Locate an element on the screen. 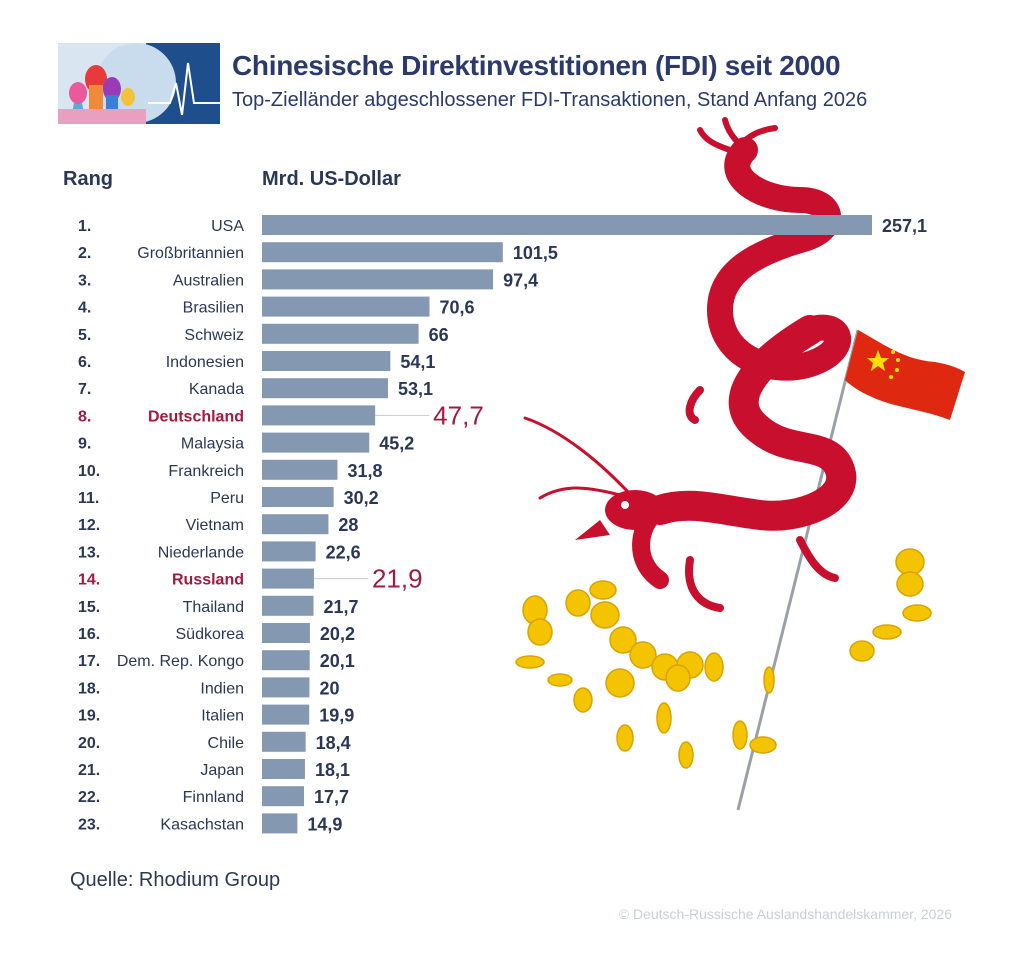 Image resolution: width=1024 pixels, height=957 pixels. unit-column-header: Mrd. US-Dollar is located at coordinates (331, 179).